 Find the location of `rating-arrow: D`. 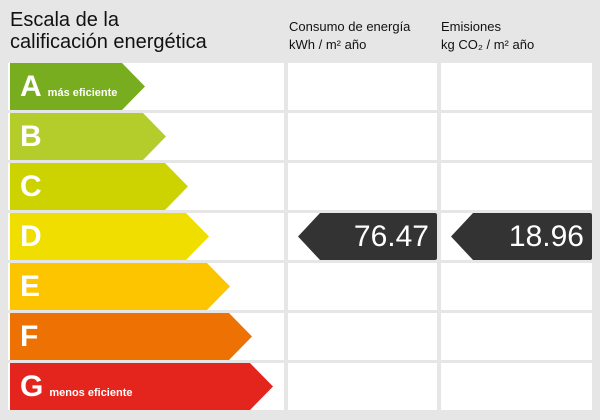

rating-arrow: D is located at coordinates (109, 236).